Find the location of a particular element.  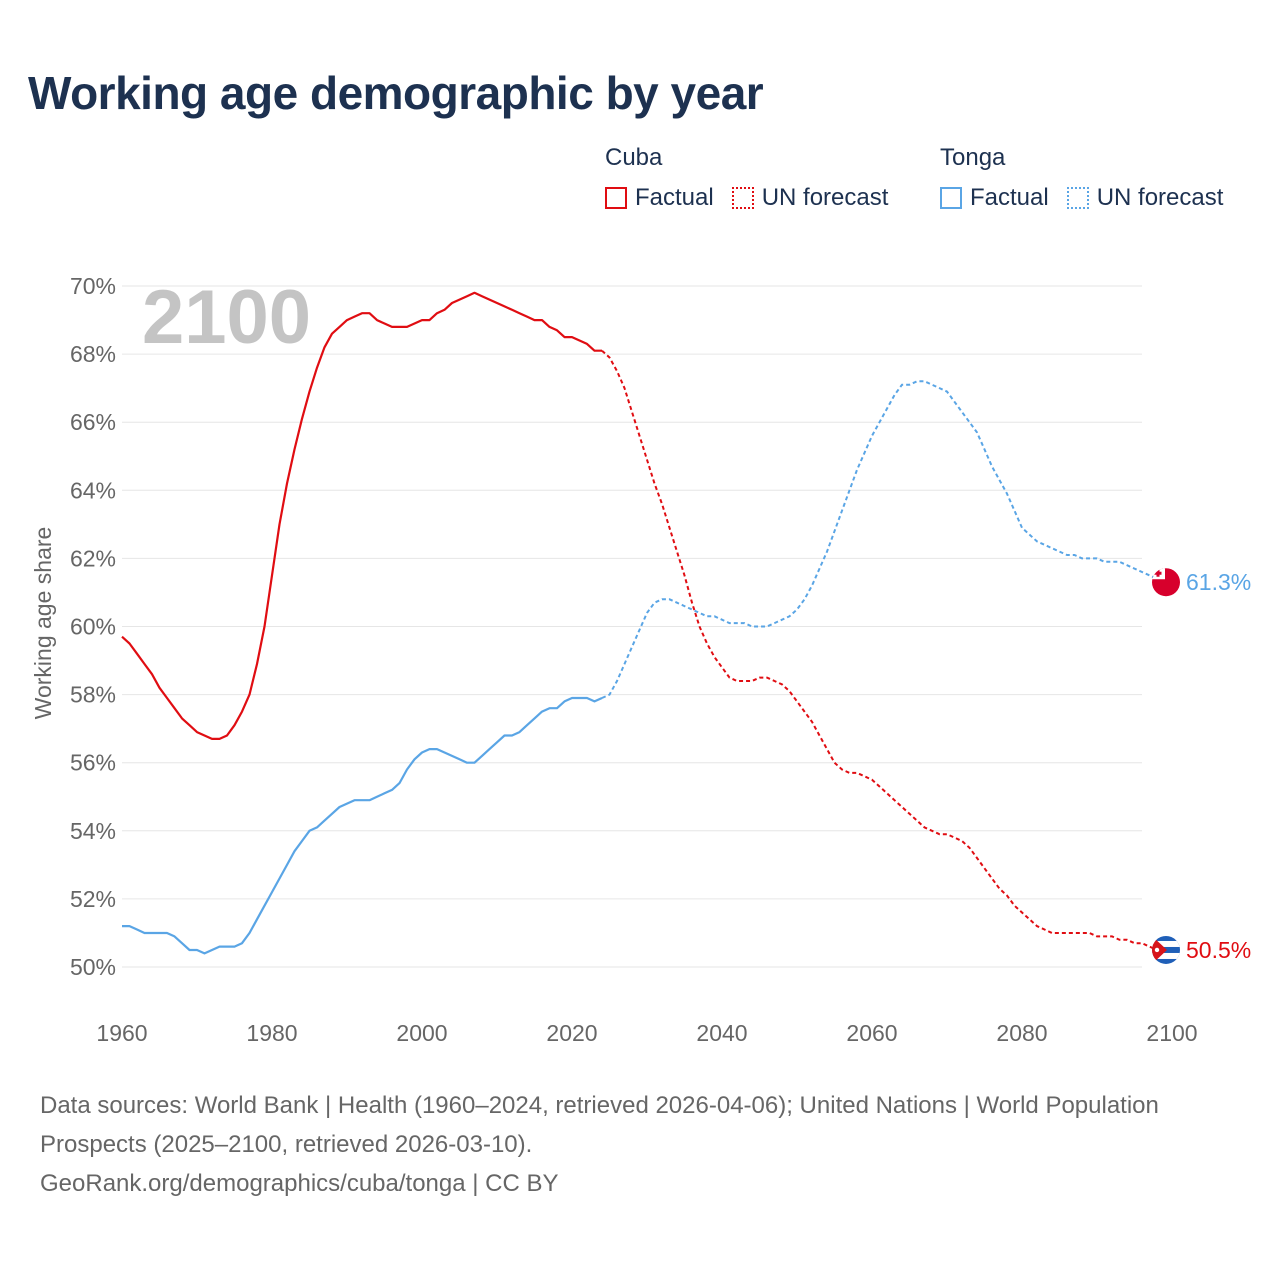

y-tick-label: 70% is located at coordinates (93, 286).